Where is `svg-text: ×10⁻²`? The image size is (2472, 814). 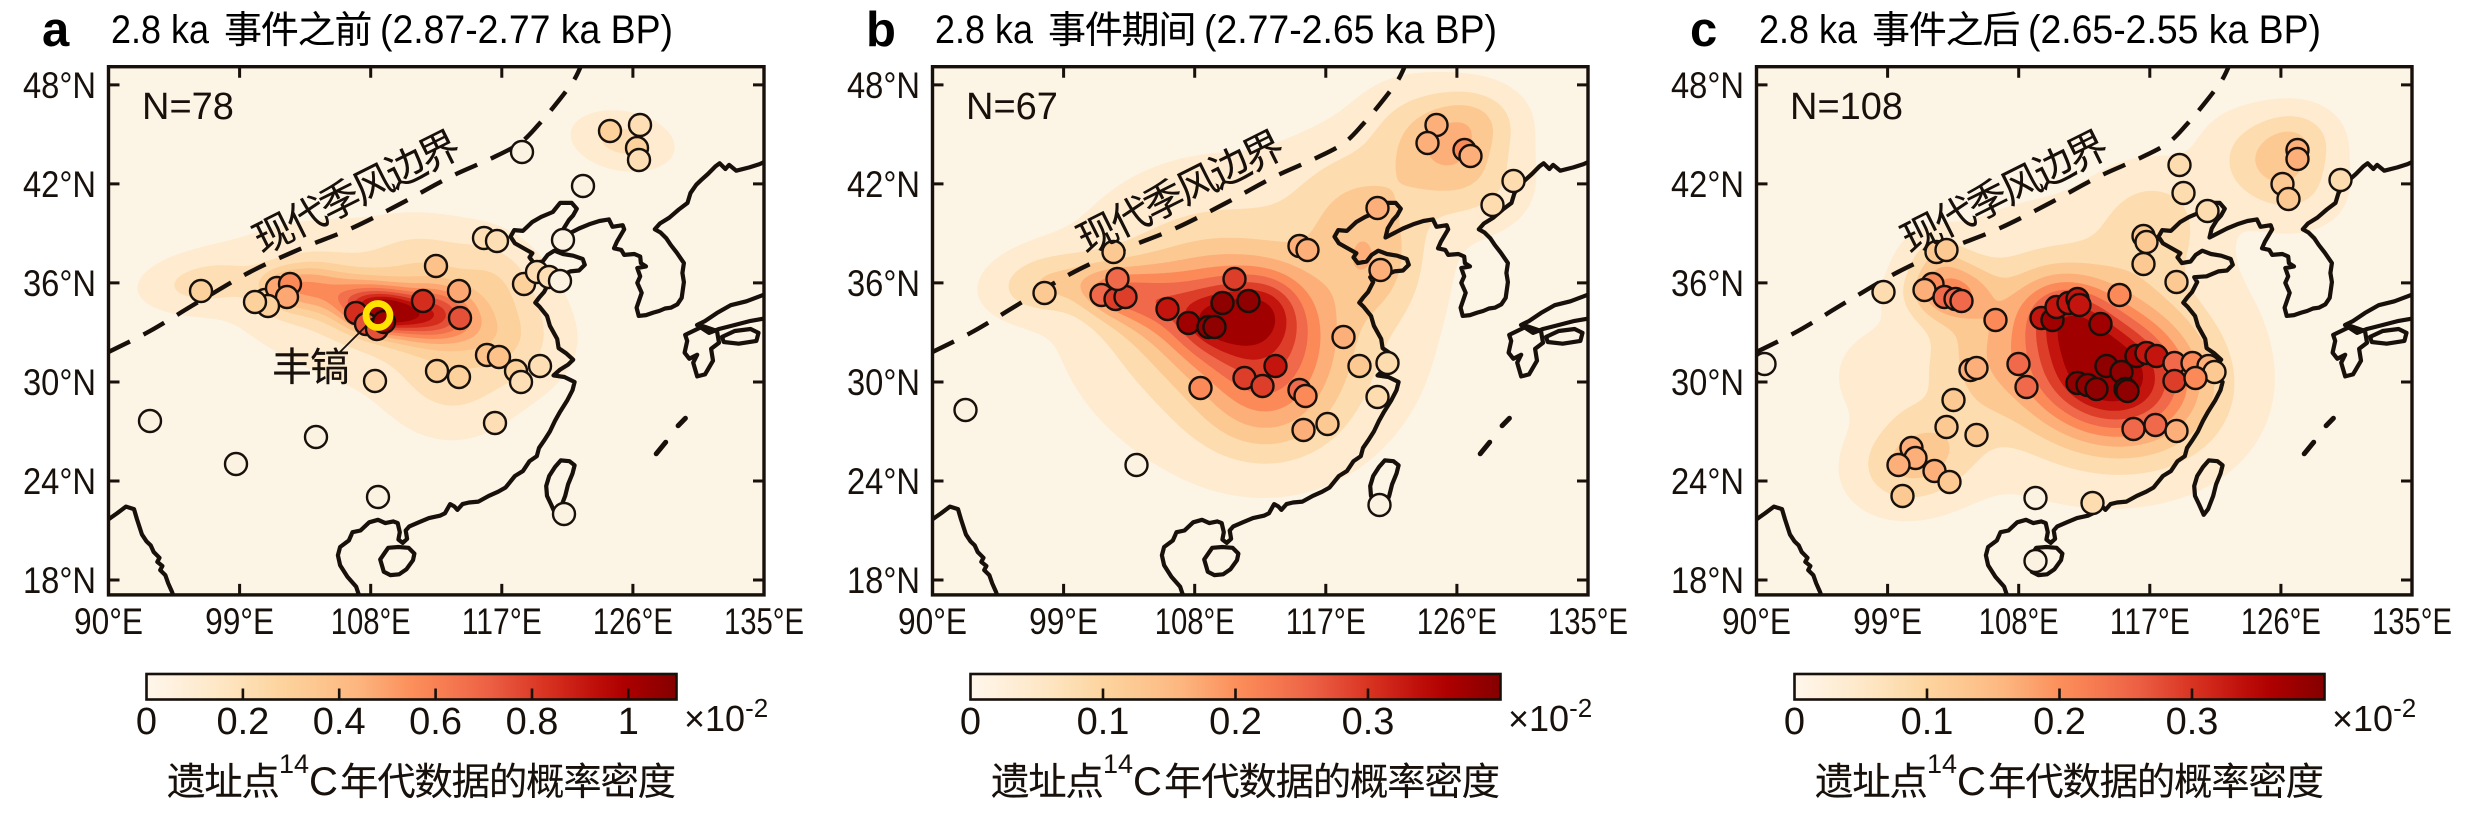 svg-text: ×10⁻² is located at coordinates (726, 716).